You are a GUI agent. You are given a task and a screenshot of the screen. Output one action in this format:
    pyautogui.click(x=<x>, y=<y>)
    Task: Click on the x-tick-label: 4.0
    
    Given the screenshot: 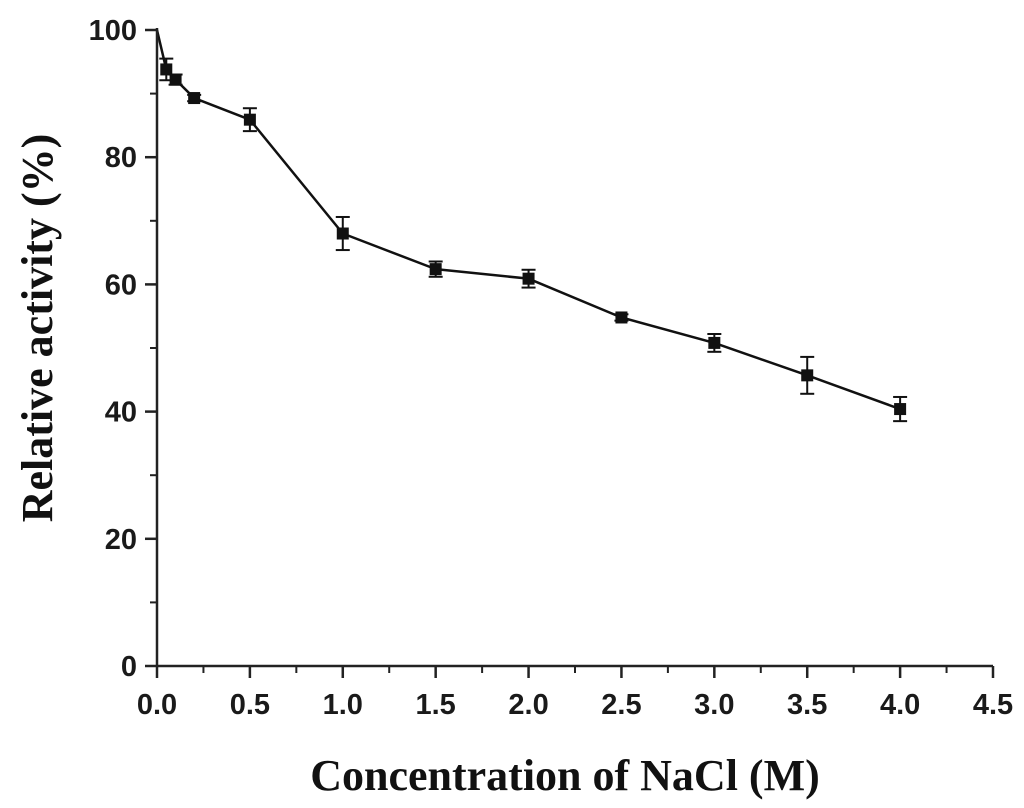 What is the action you would take?
    pyautogui.click(x=900, y=705)
    